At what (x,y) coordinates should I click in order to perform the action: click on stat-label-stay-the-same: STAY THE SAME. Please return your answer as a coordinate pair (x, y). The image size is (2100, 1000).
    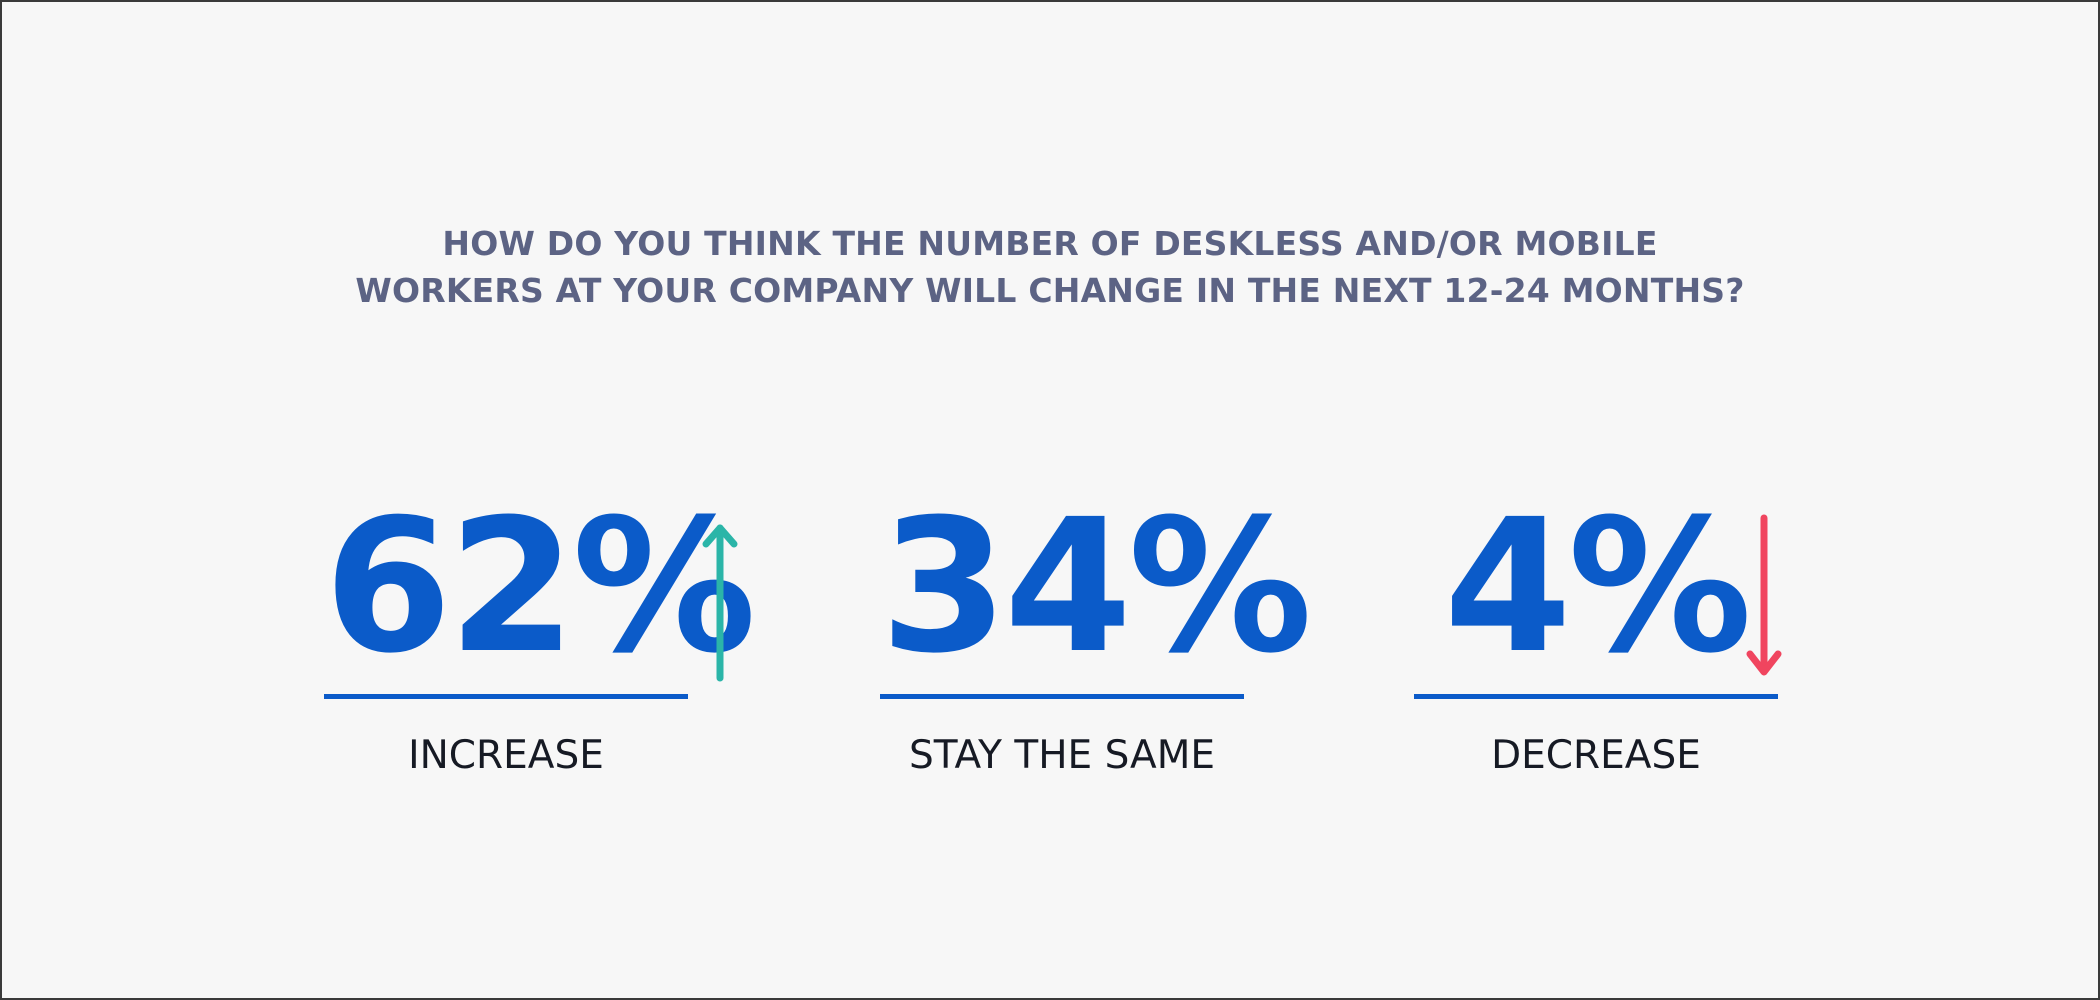
    Looking at the image, I should click on (1062, 755).